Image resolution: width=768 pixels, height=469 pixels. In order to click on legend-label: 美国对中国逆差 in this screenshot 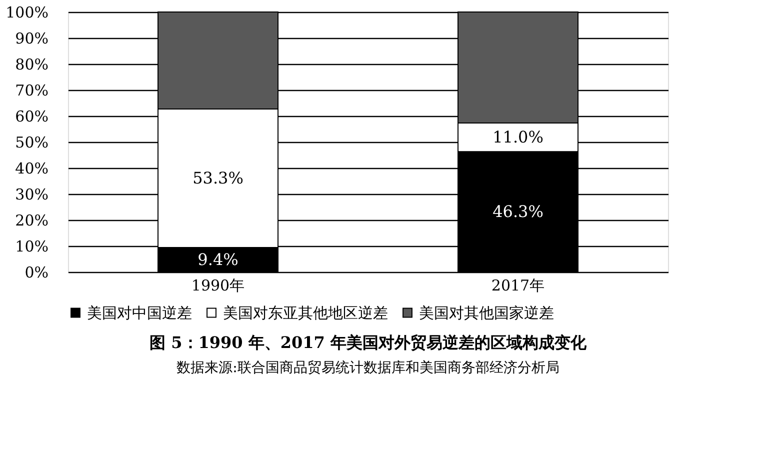, I will do `click(139, 313)`.